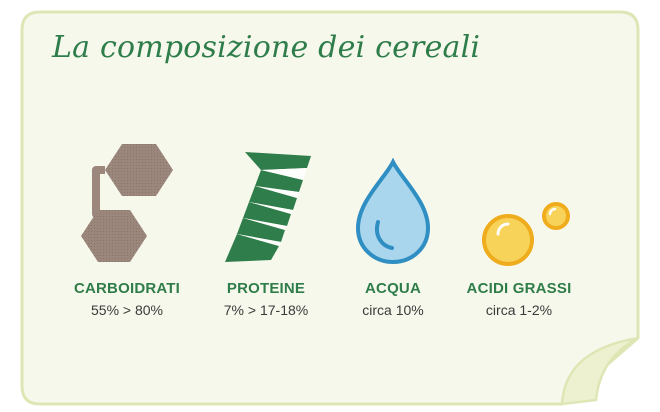 The height and width of the screenshot is (412, 660). I want to click on page-title: La composizione dei cereali, so click(266, 47).